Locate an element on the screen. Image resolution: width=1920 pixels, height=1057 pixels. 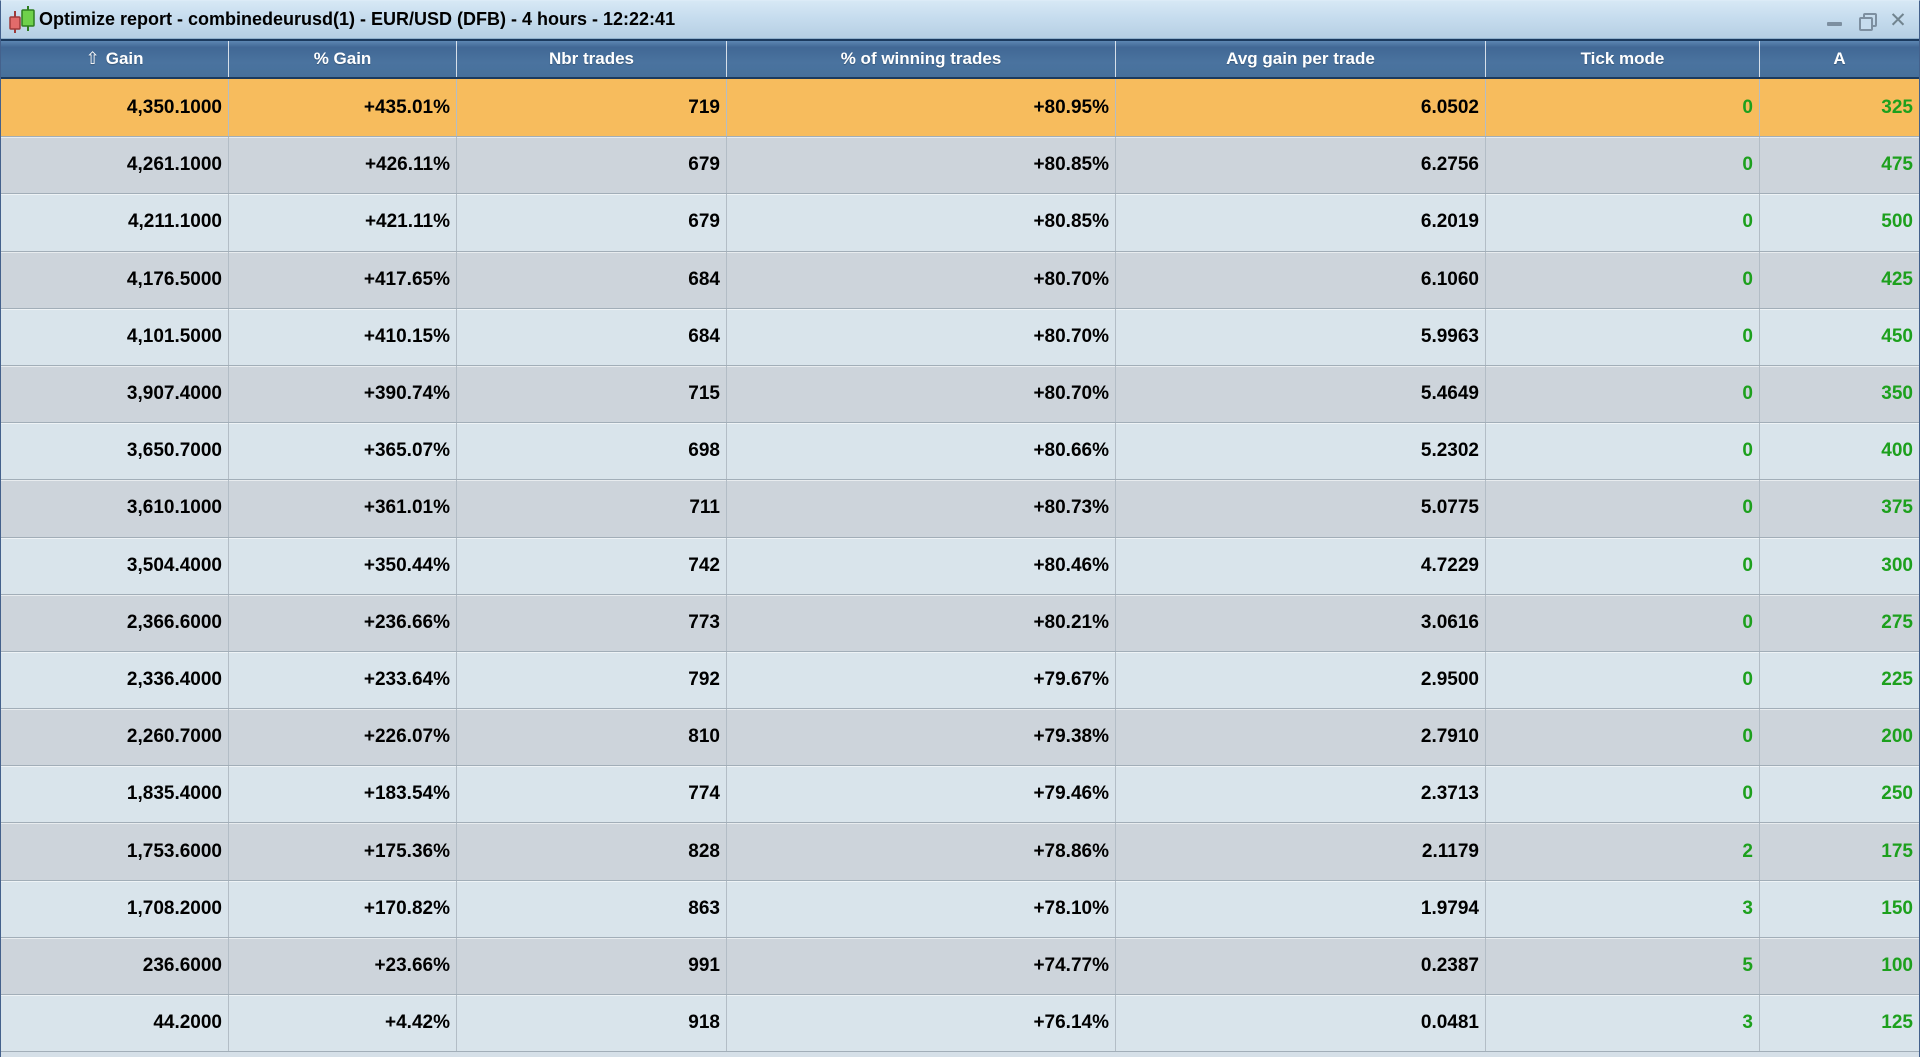
column-header-label: % of winning trades is located at coordinates (921, 58).